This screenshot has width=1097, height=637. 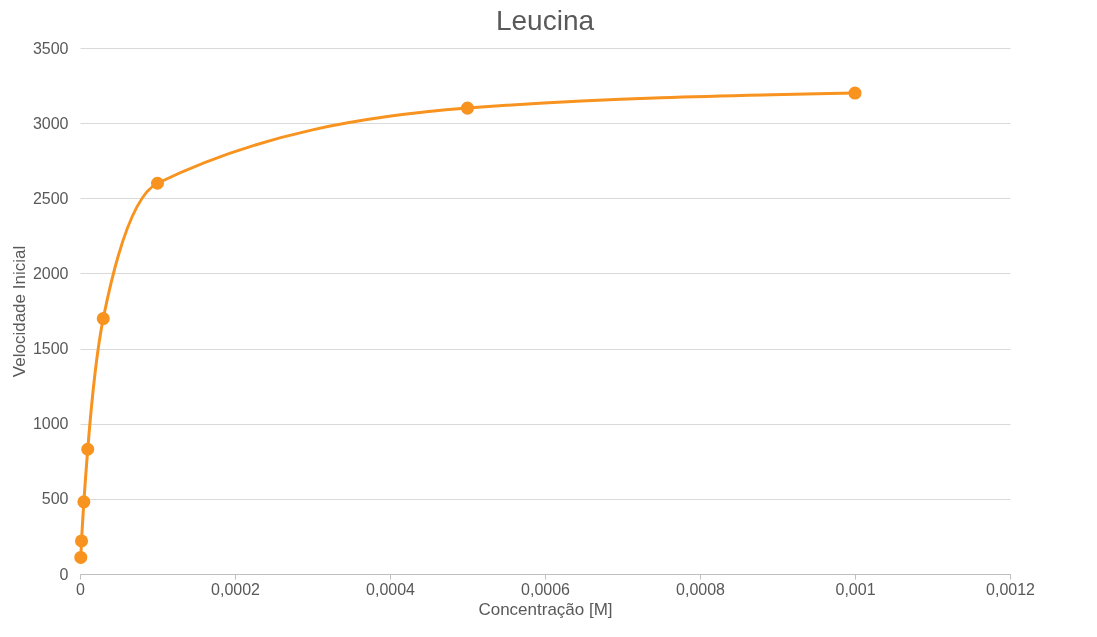 What do you see at coordinates (50, 198) in the screenshot?
I see `y-tick-label: 2500` at bounding box center [50, 198].